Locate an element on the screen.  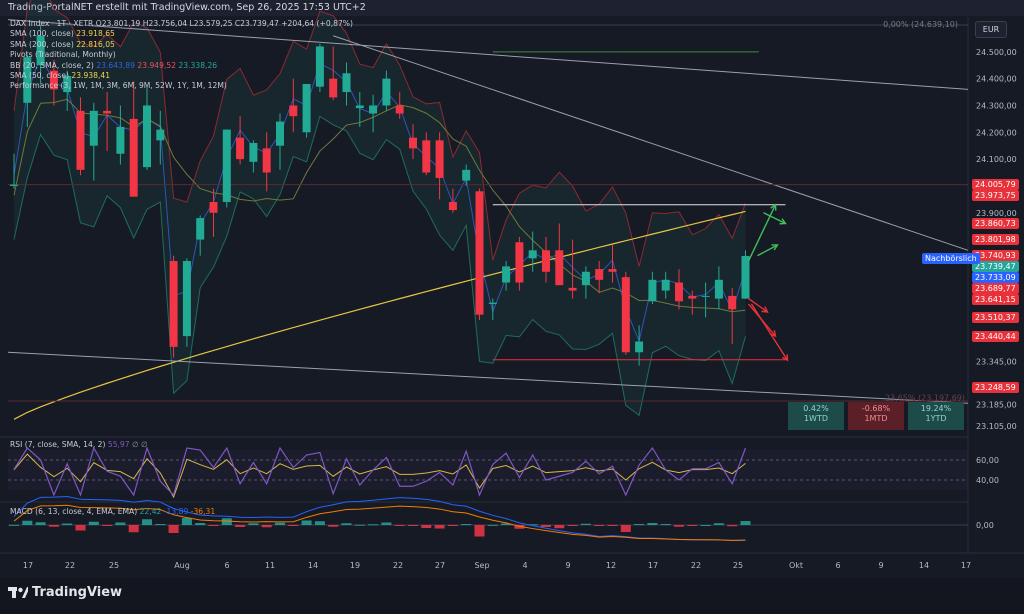
rsi-axis-label: 60,00 is located at coordinates (987, 460).